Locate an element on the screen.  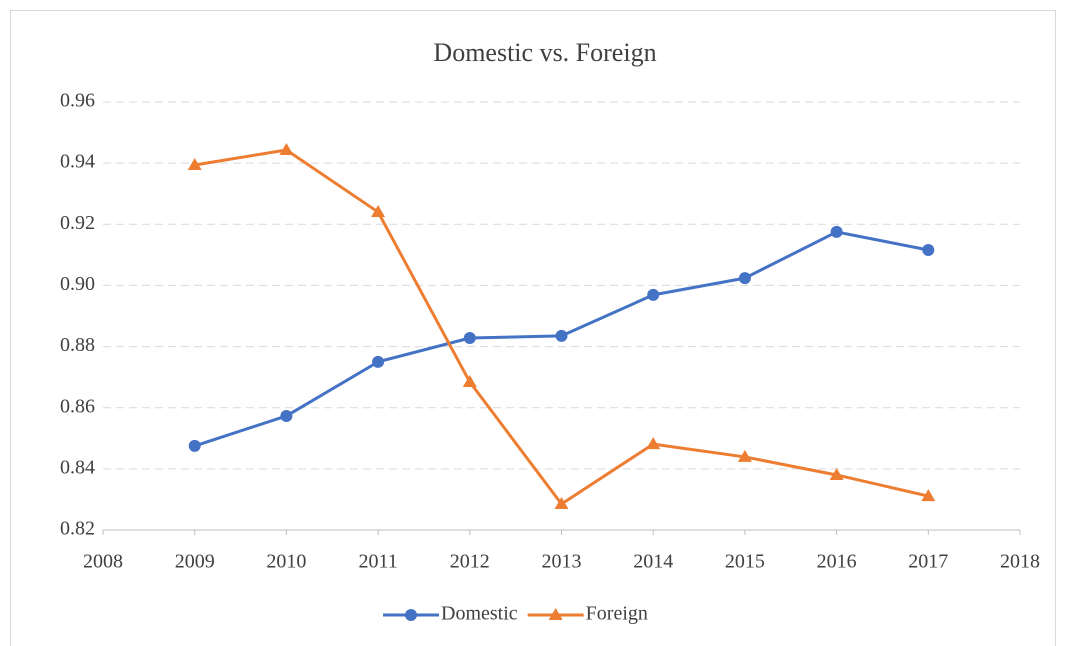
x-tick-label: 2016 is located at coordinates (837, 562).